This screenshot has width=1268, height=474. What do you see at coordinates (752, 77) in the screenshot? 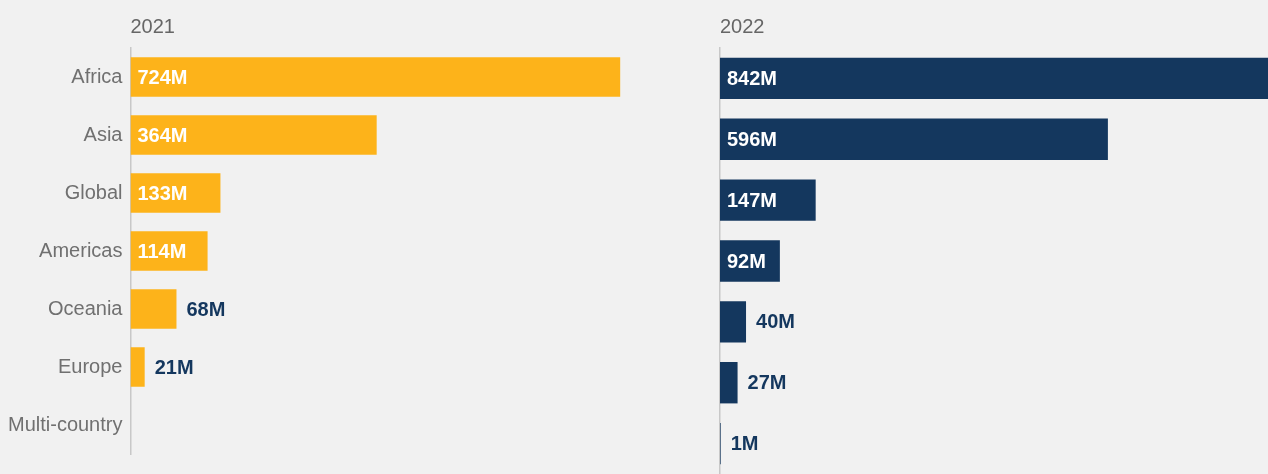
I see `data-label: 842M` at bounding box center [752, 77].